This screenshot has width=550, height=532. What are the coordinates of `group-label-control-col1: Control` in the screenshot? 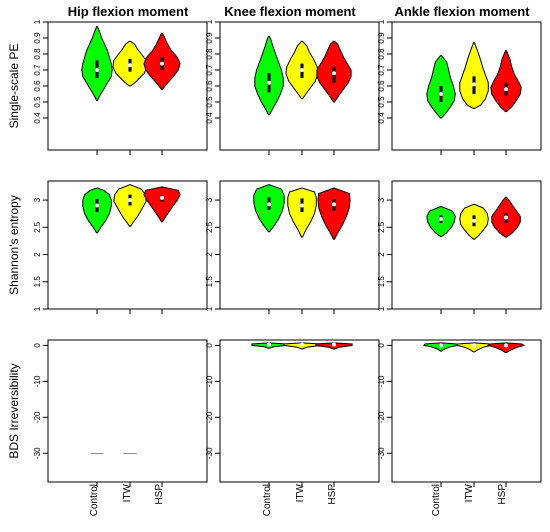 It's located at (267, 500).